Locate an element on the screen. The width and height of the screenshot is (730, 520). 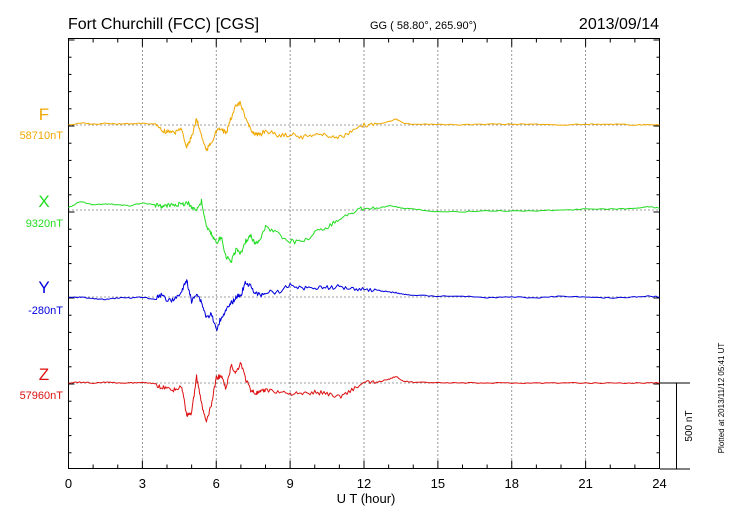
series-line-z is located at coordinates (364, 392).